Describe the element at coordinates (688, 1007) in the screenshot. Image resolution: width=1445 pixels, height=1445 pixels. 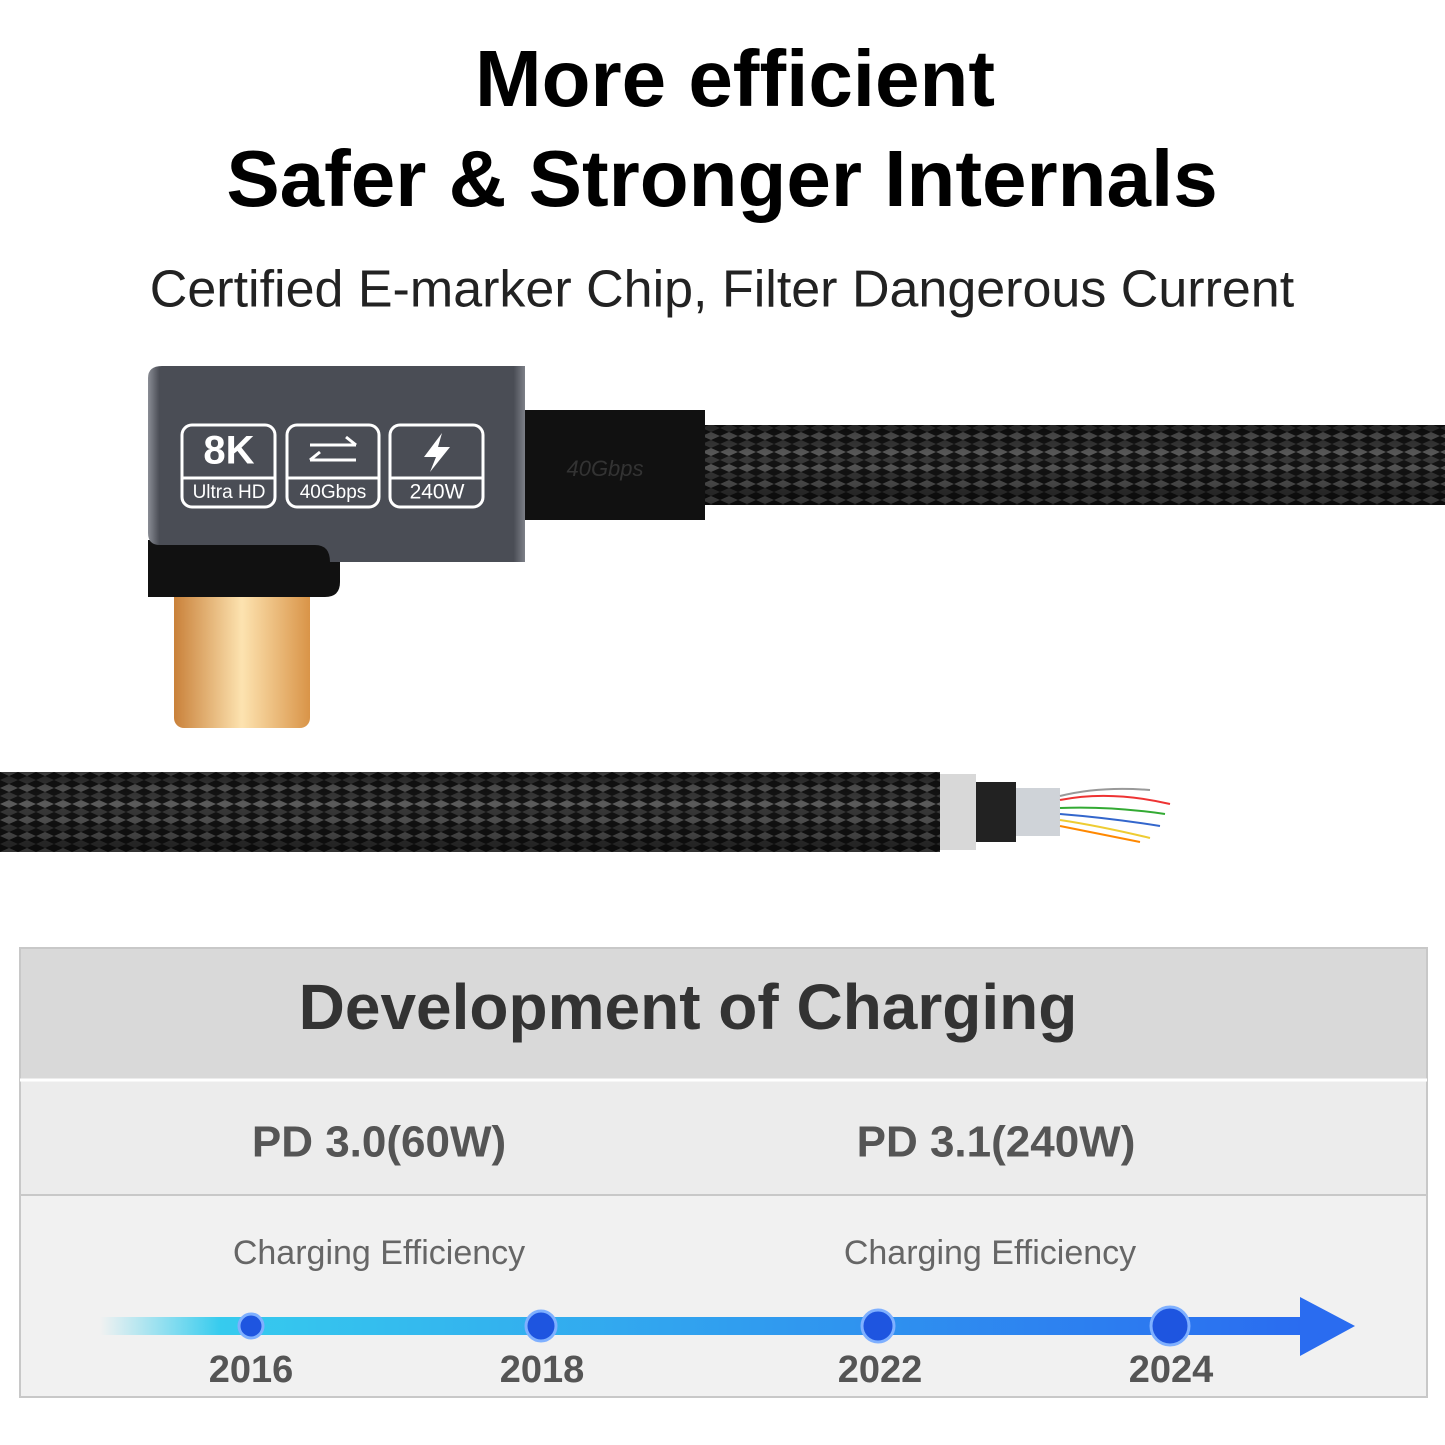
I see `panel-title: Development of Charging` at that location.